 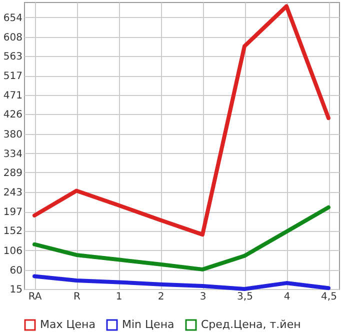 What do you see at coordinates (161, 297) in the screenshot?
I see `x-tick-label: 2` at bounding box center [161, 297].